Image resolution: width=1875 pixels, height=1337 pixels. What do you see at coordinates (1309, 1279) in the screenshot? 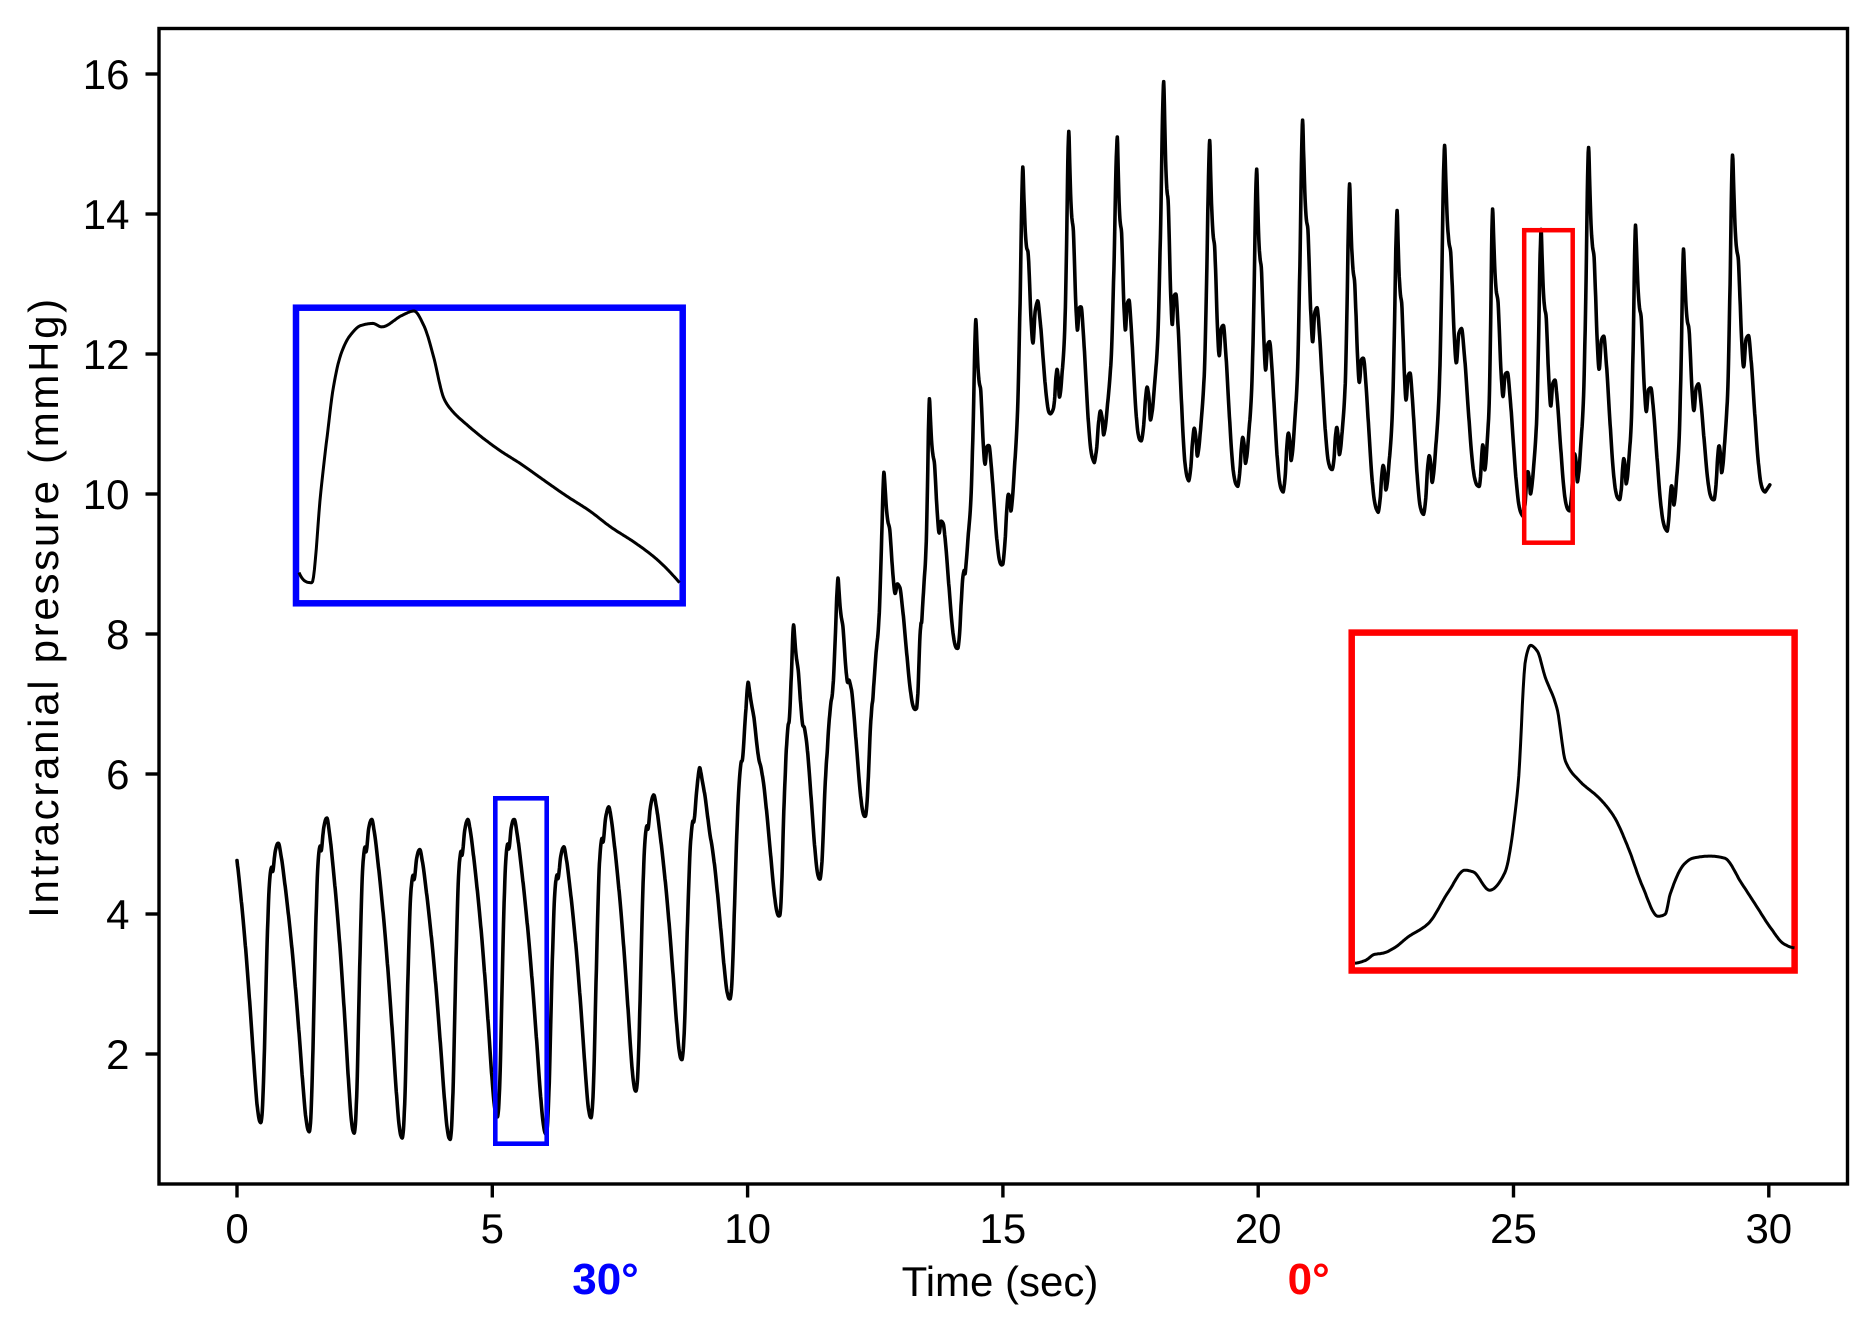
I see `svg-text: 0°` at bounding box center [1309, 1279].